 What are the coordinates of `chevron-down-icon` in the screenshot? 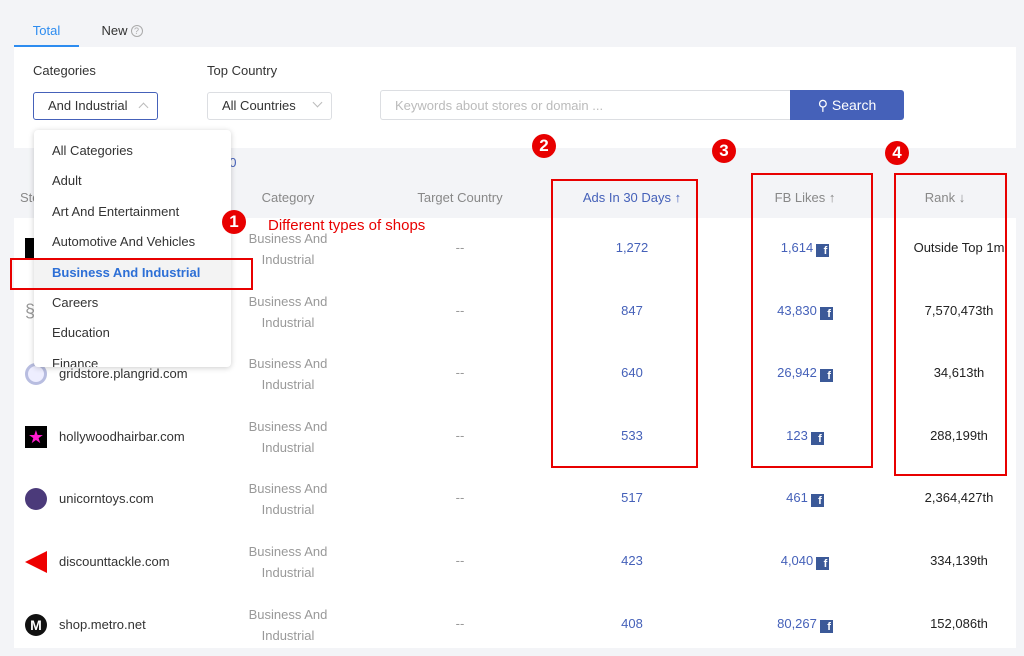 It's located at (317, 102).